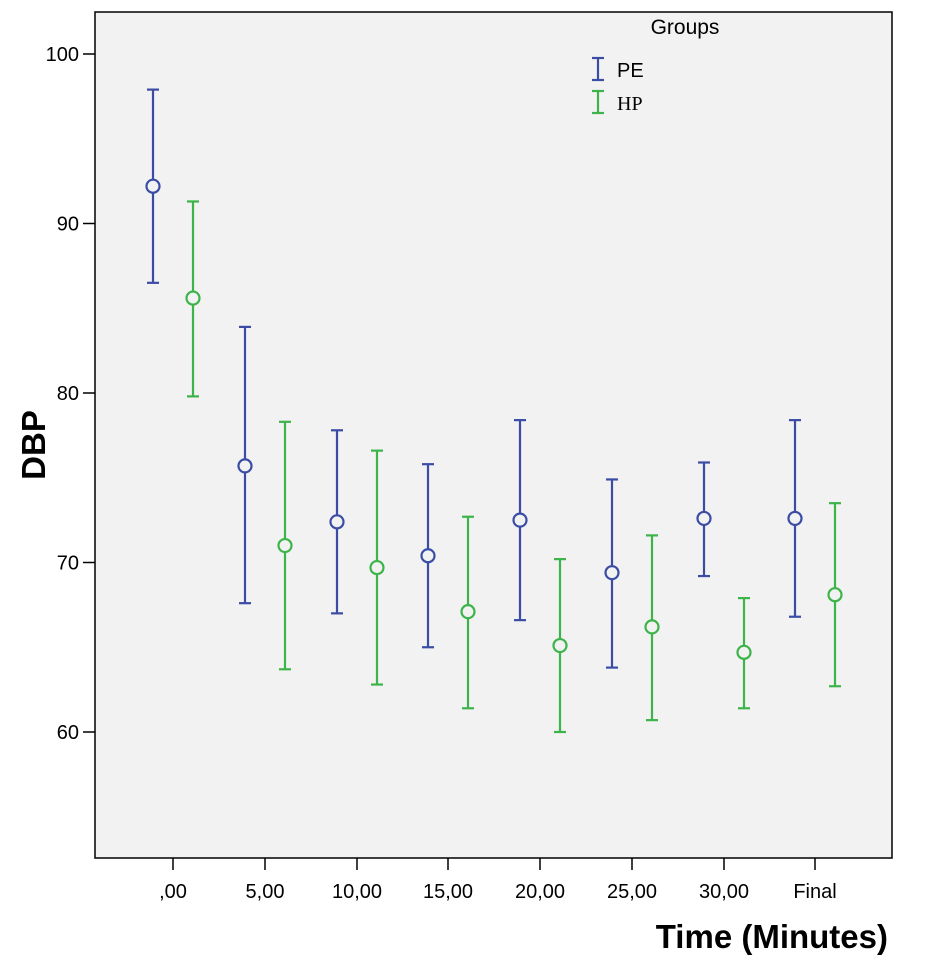 The image size is (950, 966). Describe the element at coordinates (173, 892) in the screenshot. I see `x-tick-label: ,00` at that location.